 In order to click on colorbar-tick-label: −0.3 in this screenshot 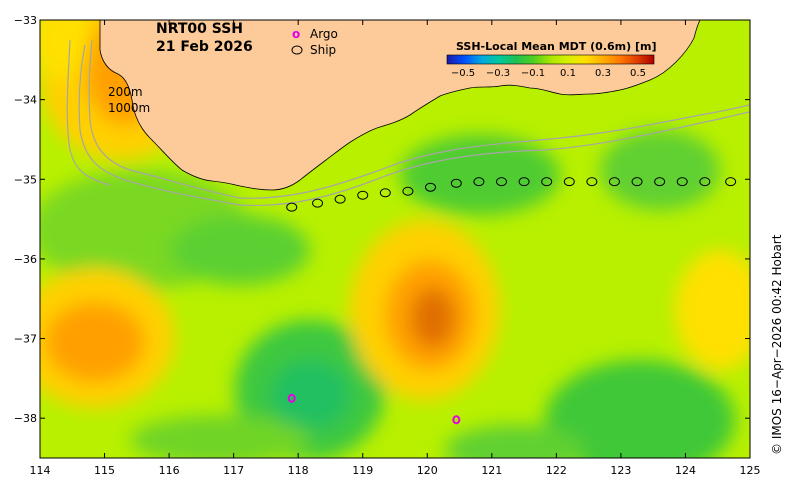, I will do `click(498, 73)`.